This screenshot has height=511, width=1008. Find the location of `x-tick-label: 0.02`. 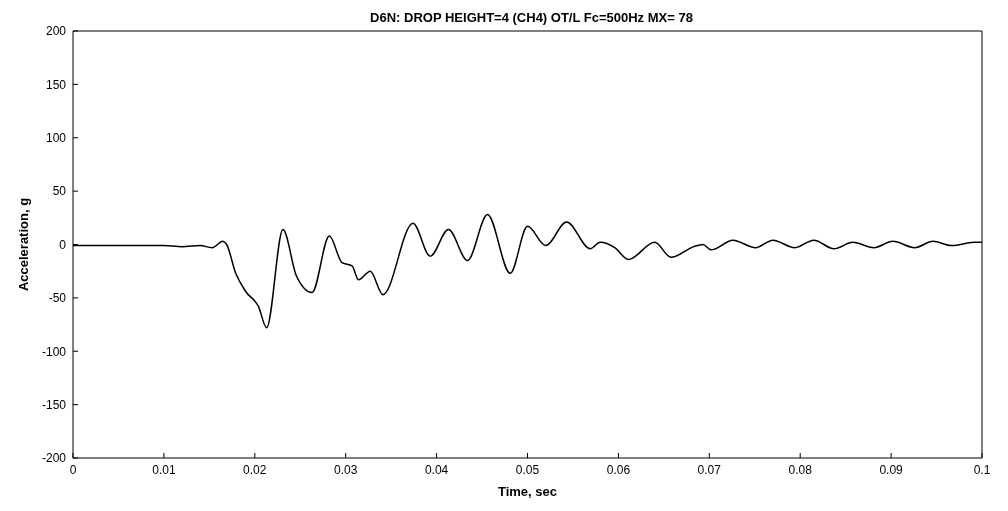

x-tick-label: 0.02 is located at coordinates (255, 469).